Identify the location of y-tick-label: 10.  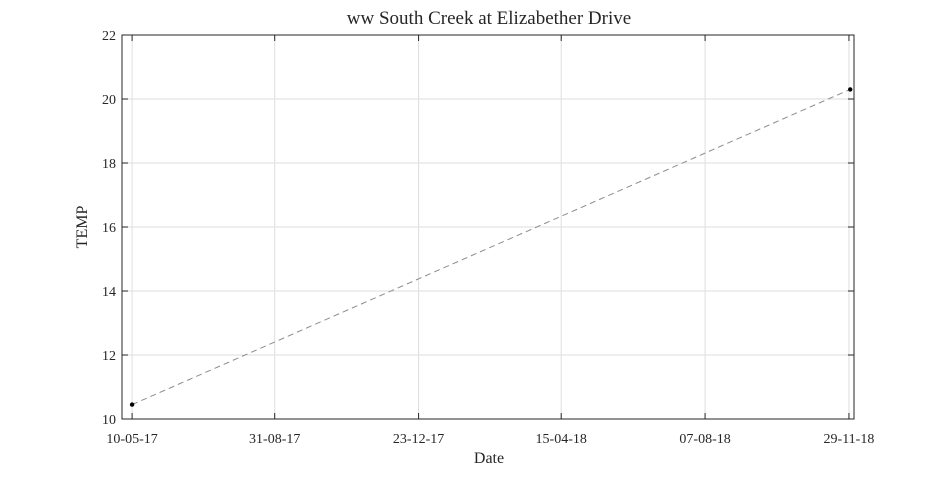
(109, 420).